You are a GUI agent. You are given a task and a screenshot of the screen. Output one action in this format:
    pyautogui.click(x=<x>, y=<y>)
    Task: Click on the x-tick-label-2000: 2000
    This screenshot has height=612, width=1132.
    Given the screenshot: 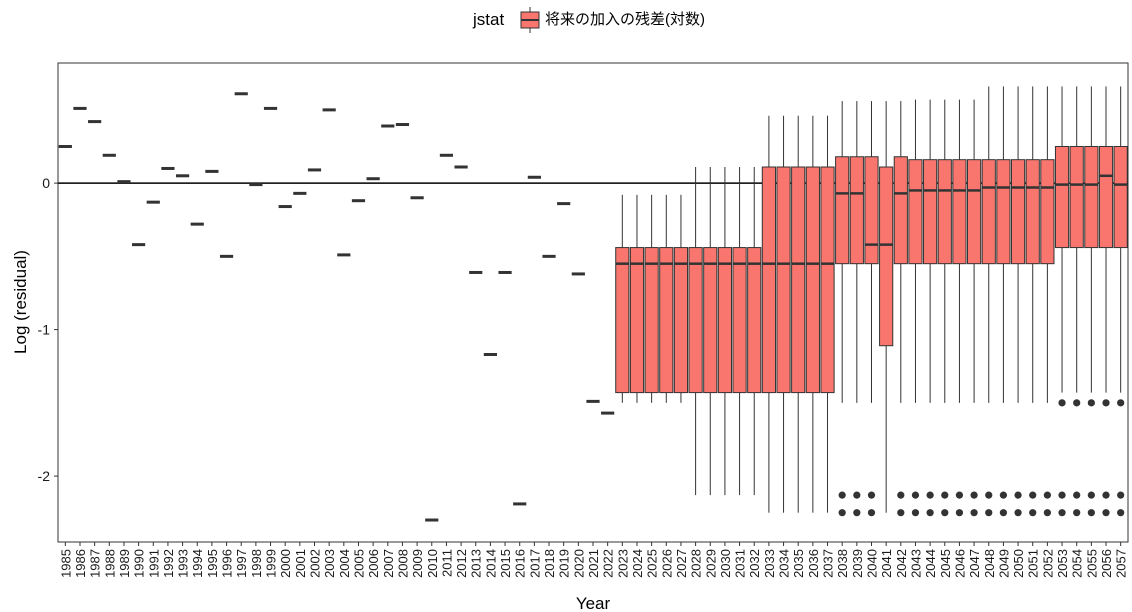 What is the action you would take?
    pyautogui.click(x=285, y=563)
    